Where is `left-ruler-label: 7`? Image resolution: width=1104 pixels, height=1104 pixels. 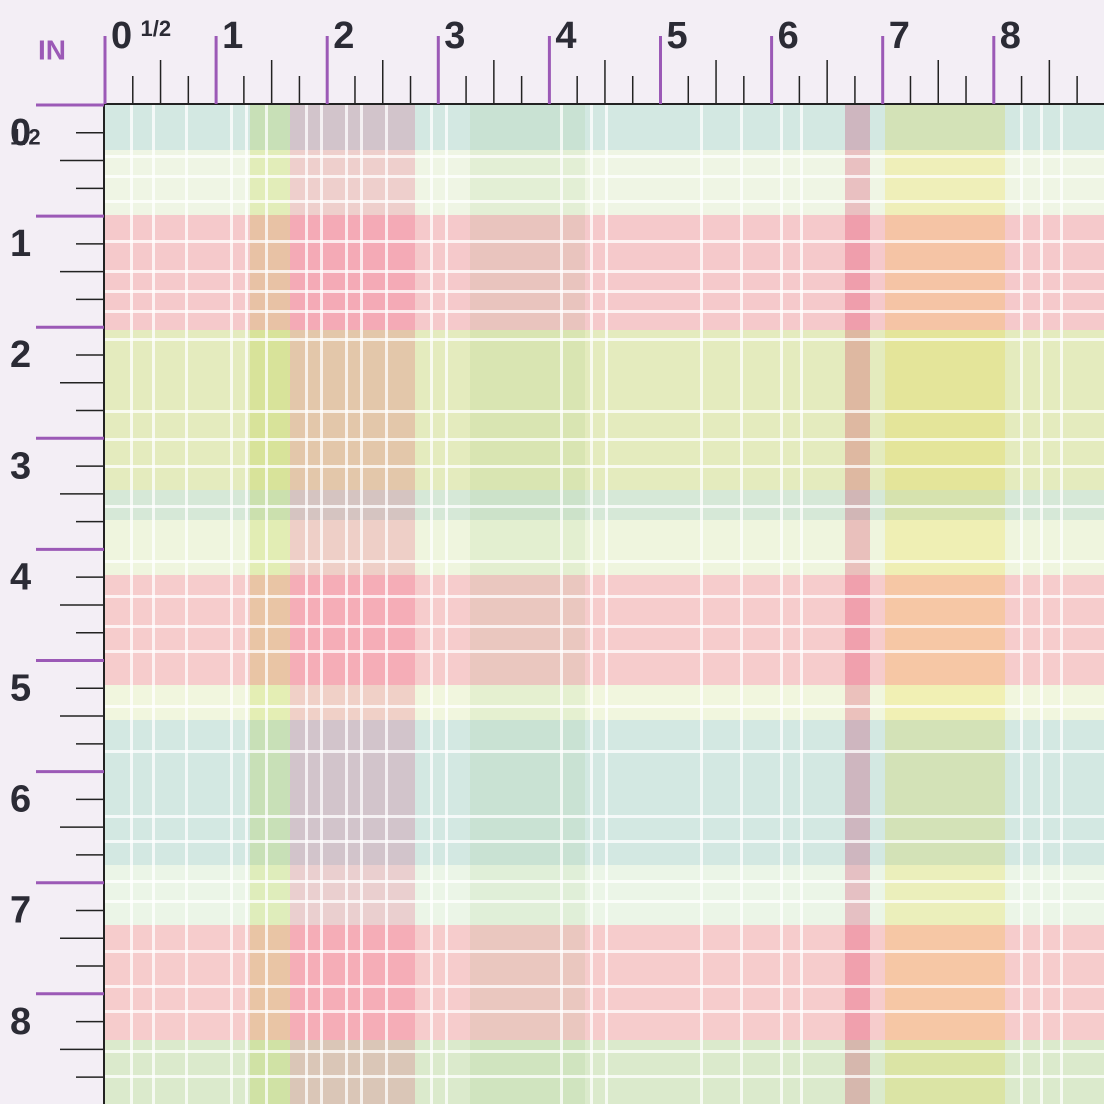 left-ruler-label: 7 is located at coordinates (20, 911).